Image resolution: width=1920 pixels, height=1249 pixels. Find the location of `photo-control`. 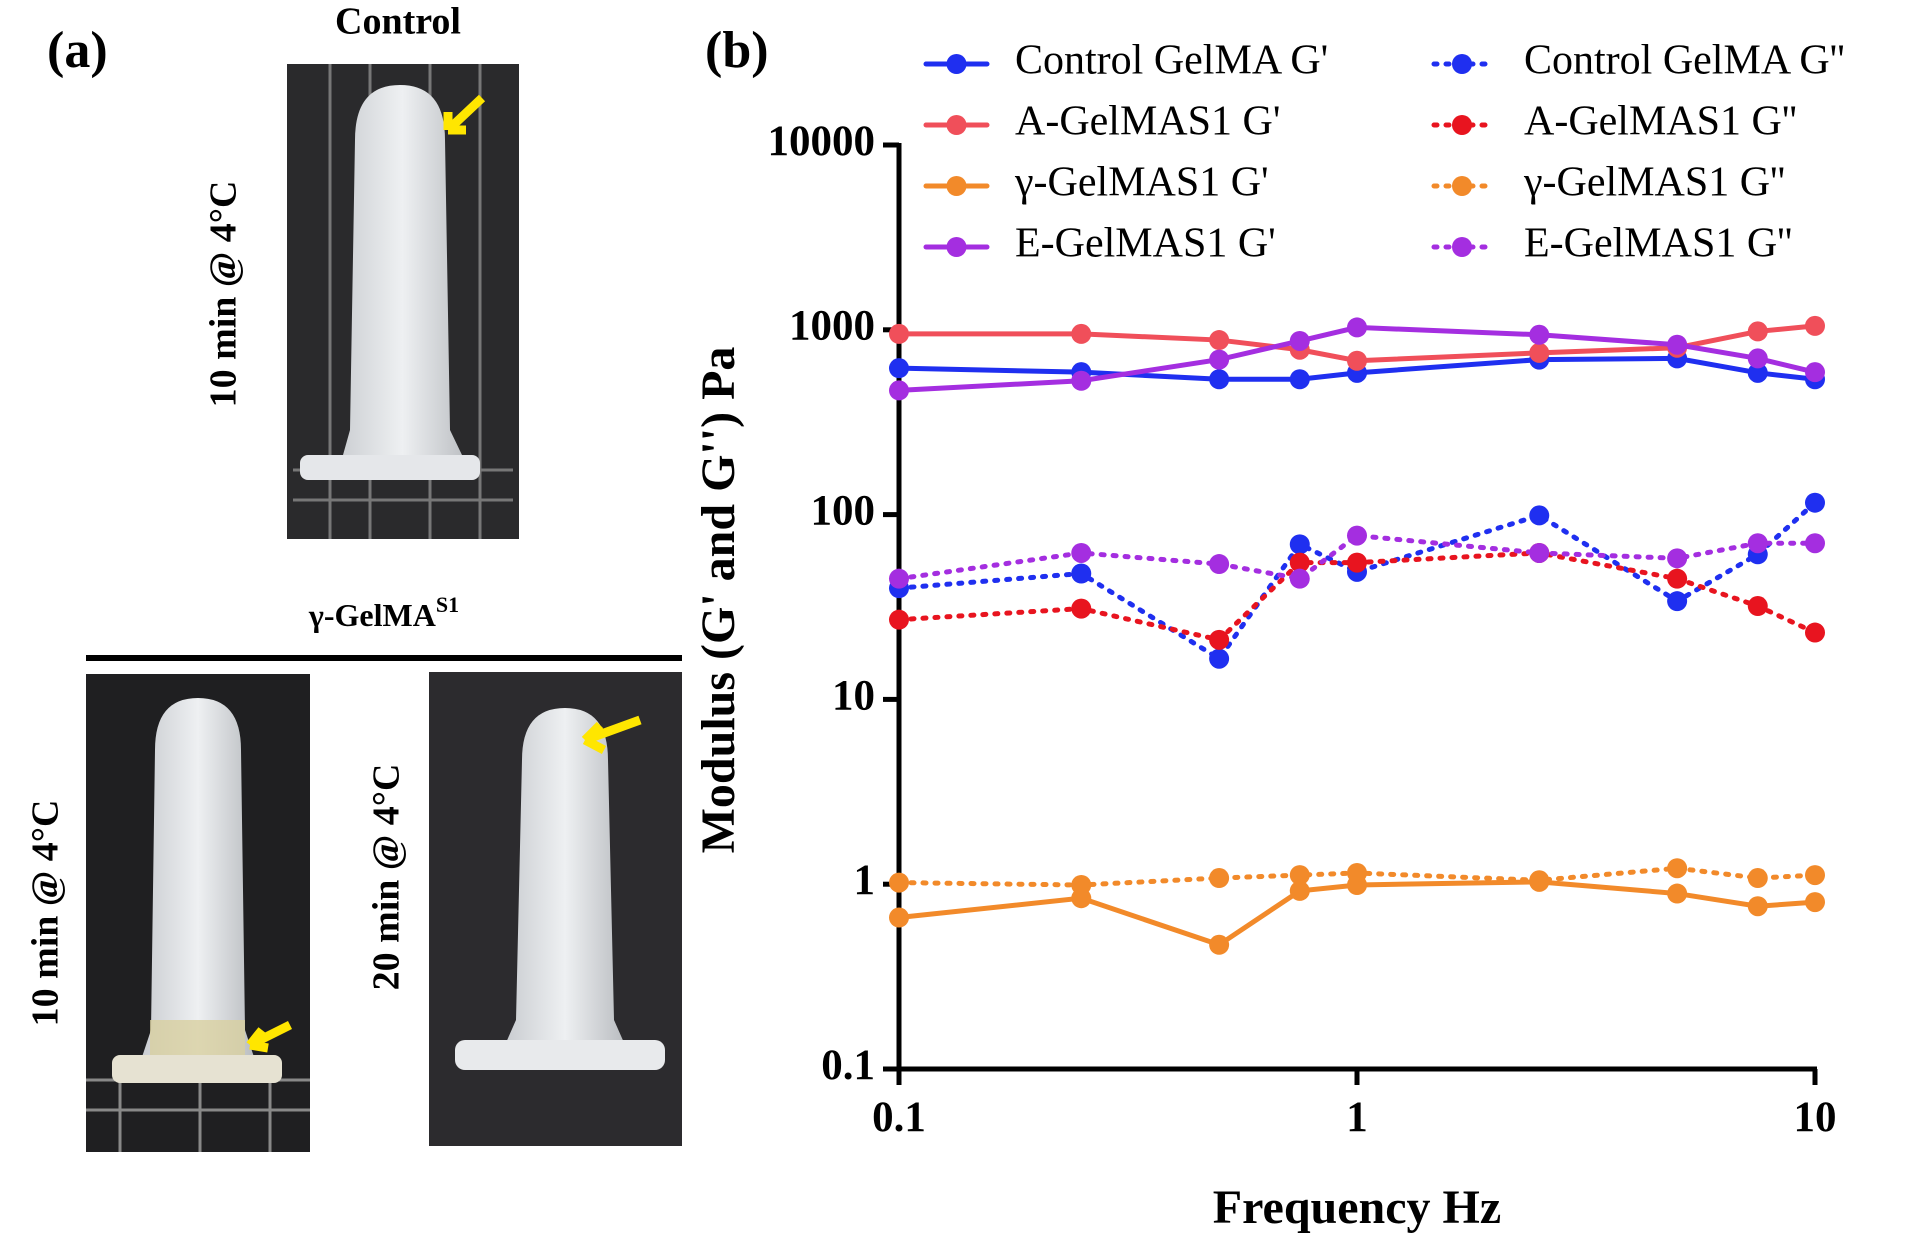

photo-control is located at coordinates (403, 301).